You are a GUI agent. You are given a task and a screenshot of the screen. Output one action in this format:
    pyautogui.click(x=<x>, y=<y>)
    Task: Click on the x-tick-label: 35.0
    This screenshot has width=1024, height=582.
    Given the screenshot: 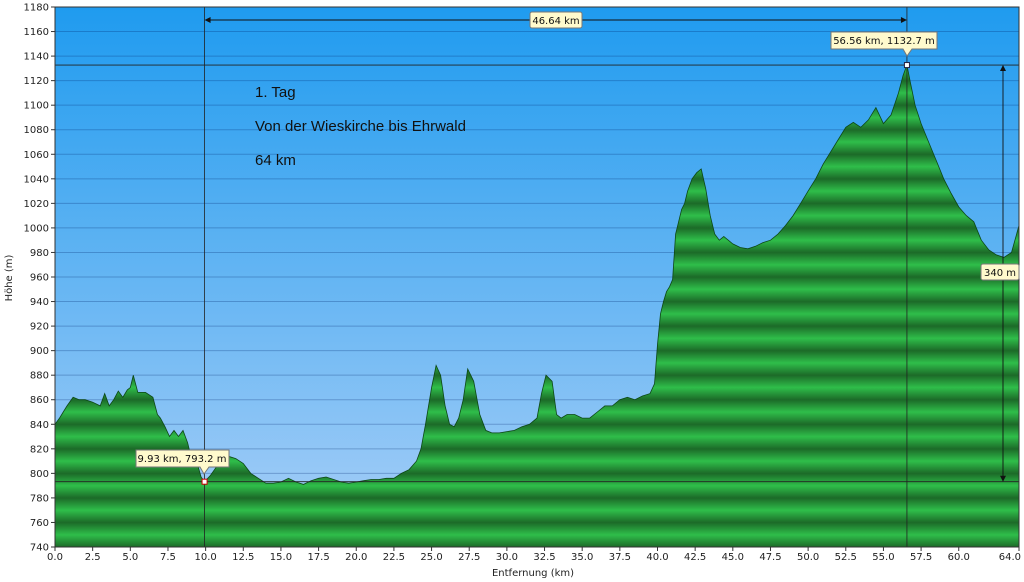 What is the action you would take?
    pyautogui.click(x=582, y=557)
    